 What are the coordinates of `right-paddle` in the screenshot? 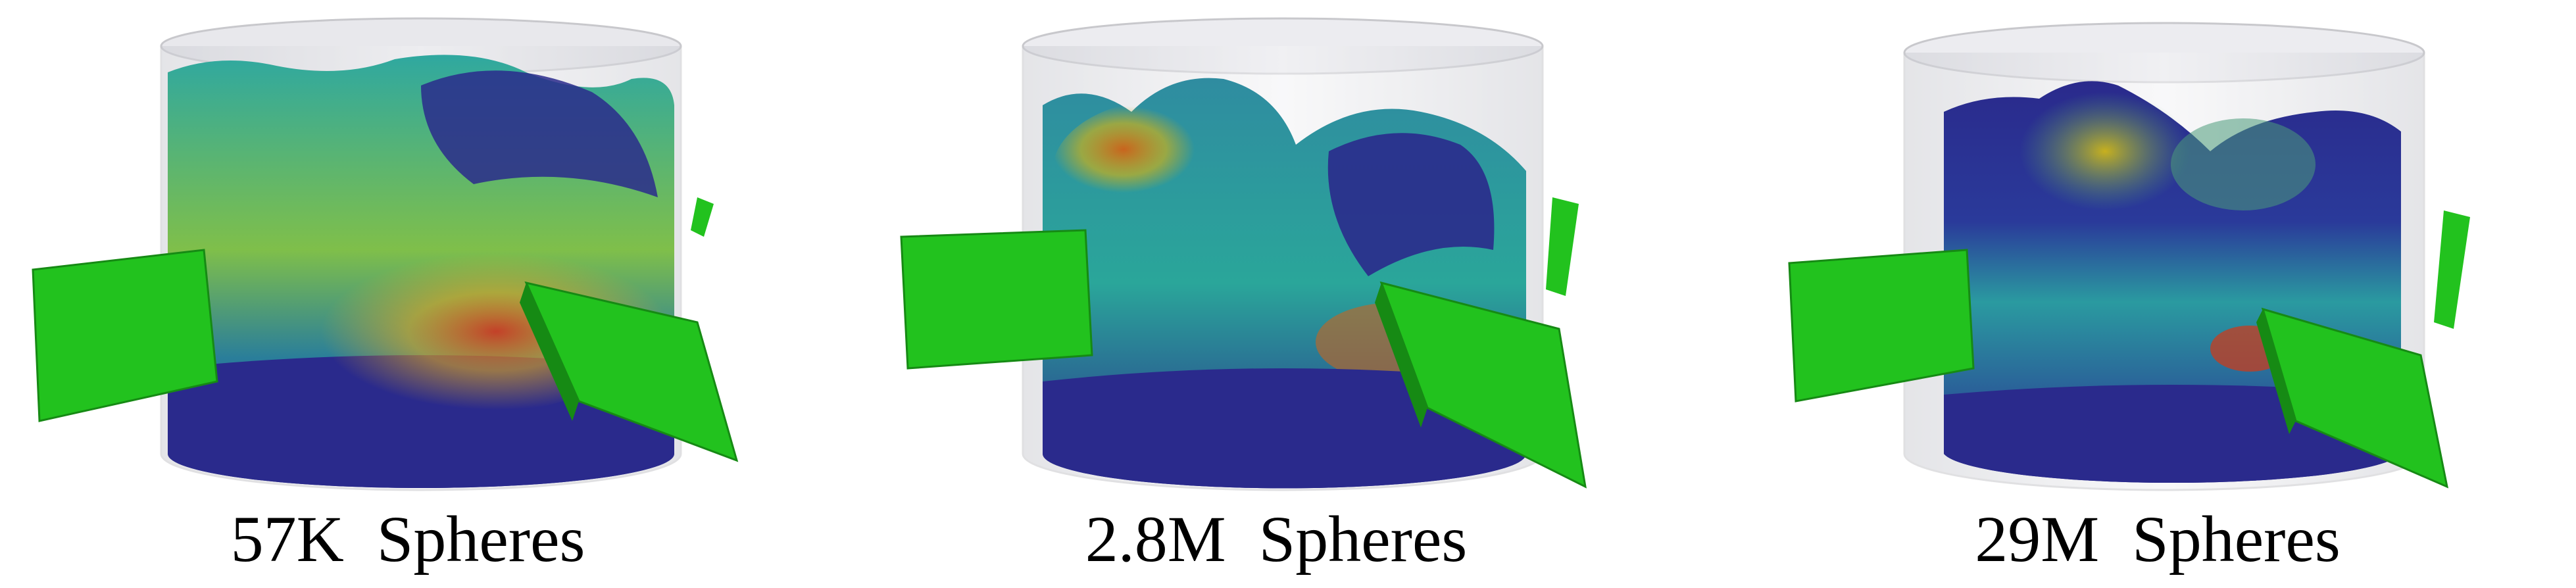 It's located at (1483, 385).